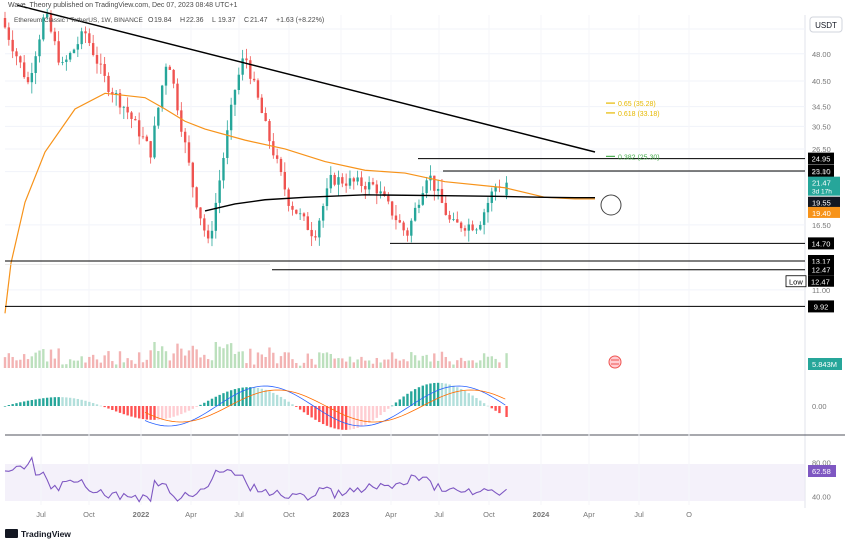 The image size is (850, 542). Describe the element at coordinates (163, 20) in the screenshot. I see `ohlc-value-O: 19.84` at that location.